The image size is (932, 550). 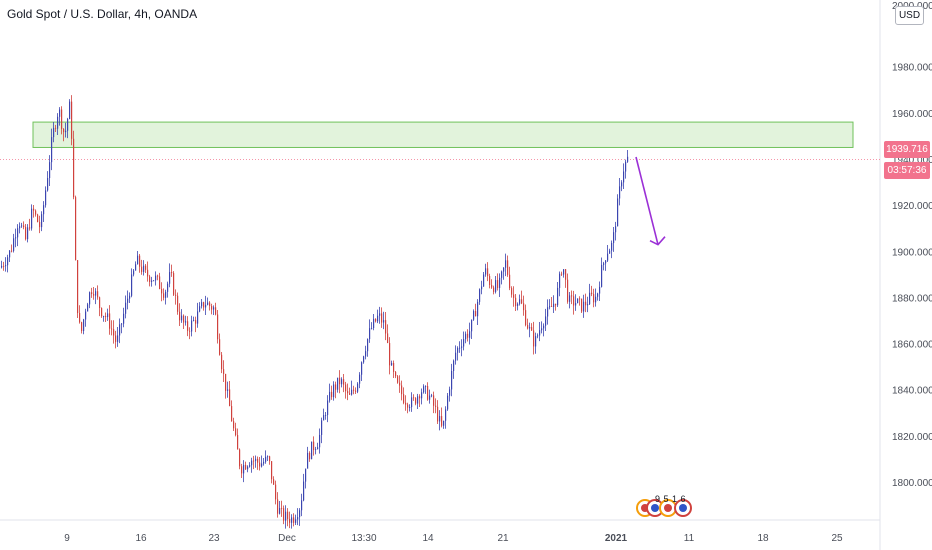 I want to click on x-tick-label: 2021, so click(x=616, y=538).